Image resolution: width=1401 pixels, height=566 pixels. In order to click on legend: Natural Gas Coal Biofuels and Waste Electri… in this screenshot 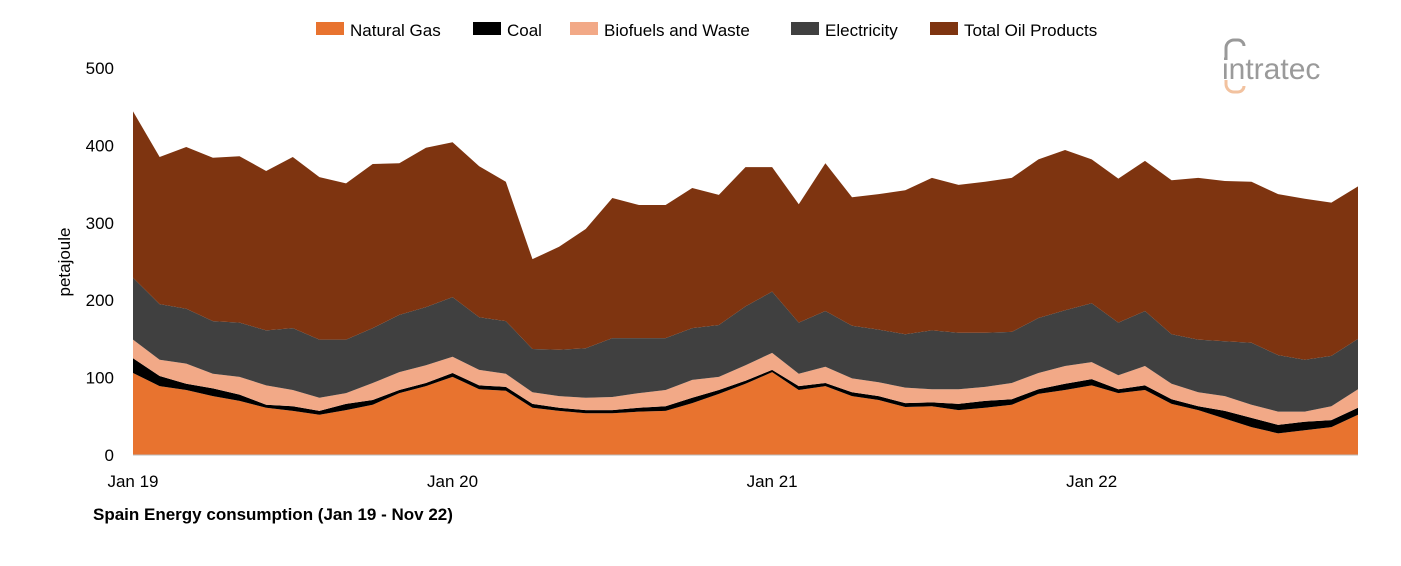, I will do `click(706, 30)`.